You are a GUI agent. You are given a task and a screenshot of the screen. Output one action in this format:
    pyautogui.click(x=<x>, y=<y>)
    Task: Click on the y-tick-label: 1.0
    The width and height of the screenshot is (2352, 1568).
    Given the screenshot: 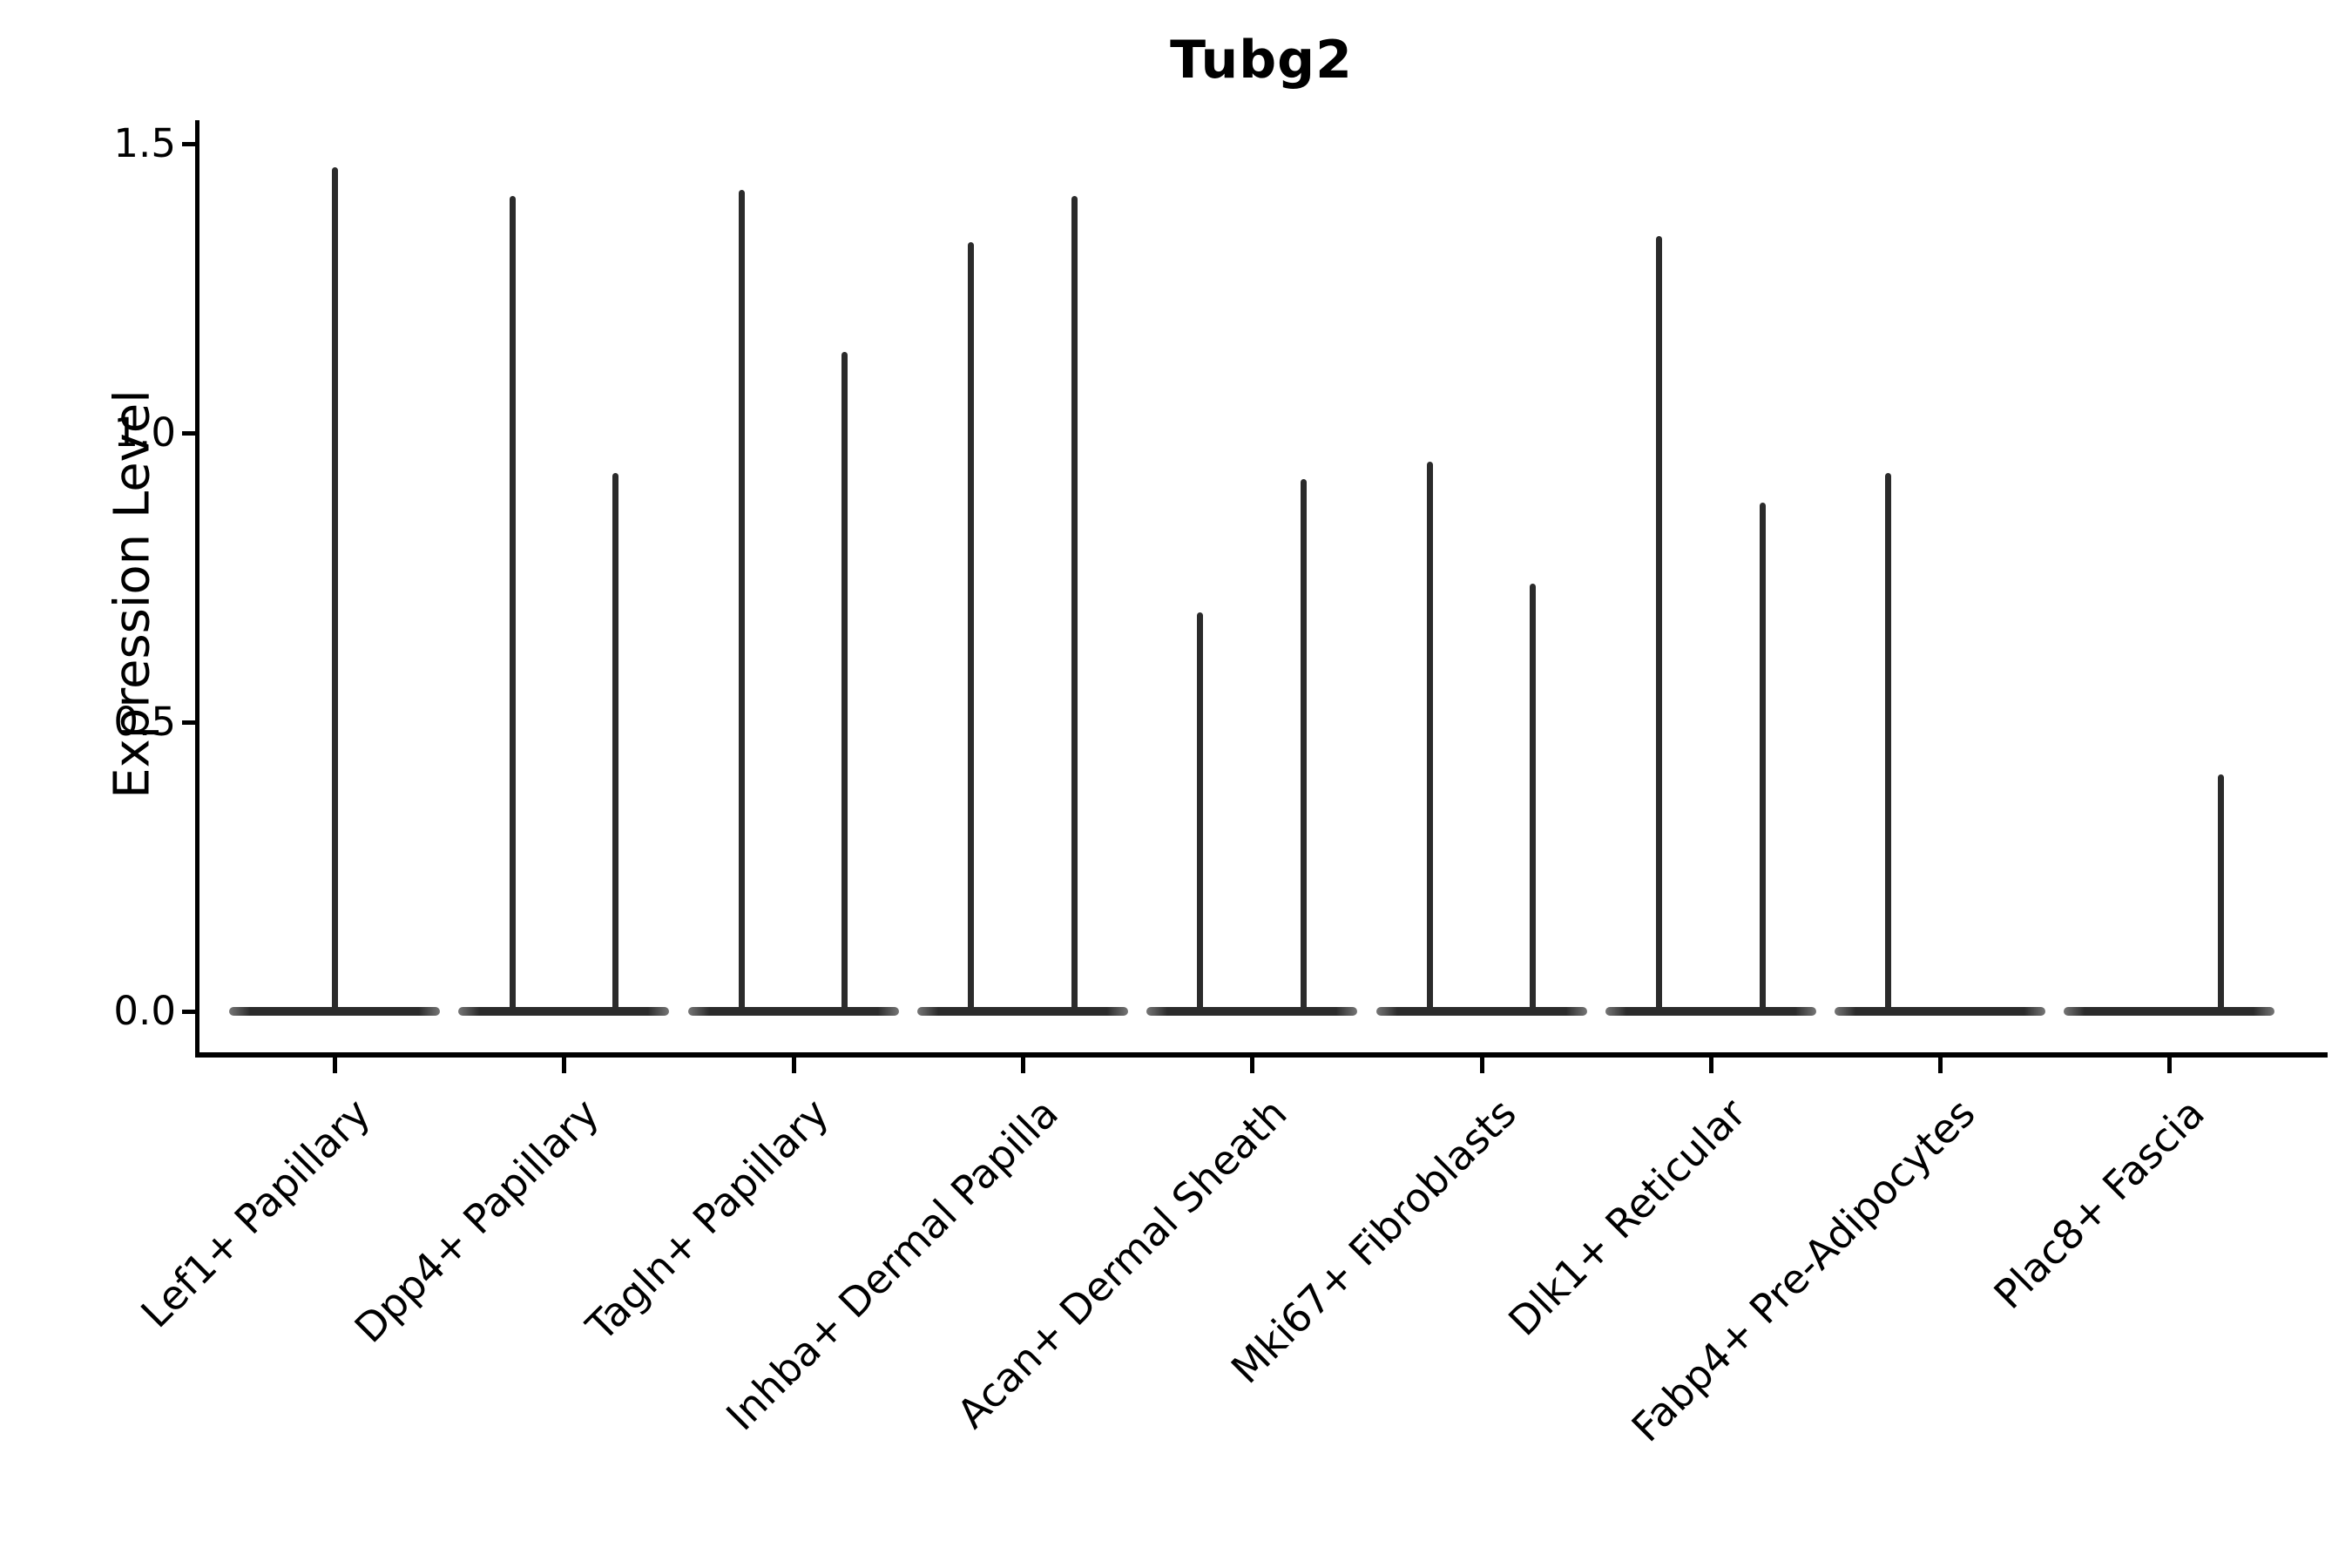 What is the action you would take?
    pyautogui.click(x=145, y=432)
    